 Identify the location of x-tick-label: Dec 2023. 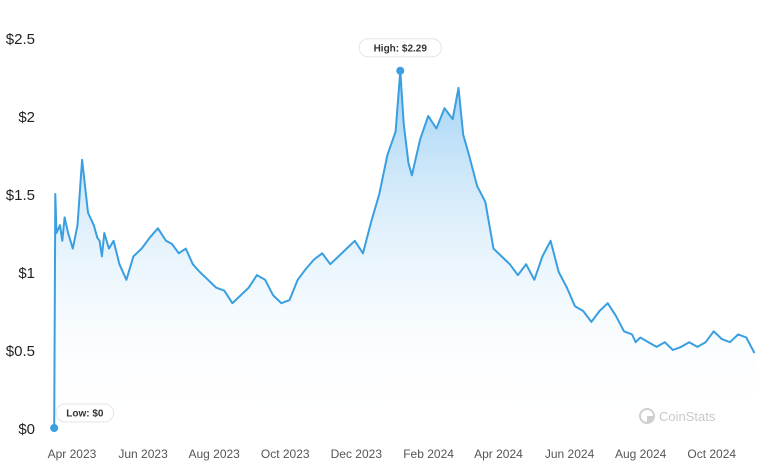
(357, 454).